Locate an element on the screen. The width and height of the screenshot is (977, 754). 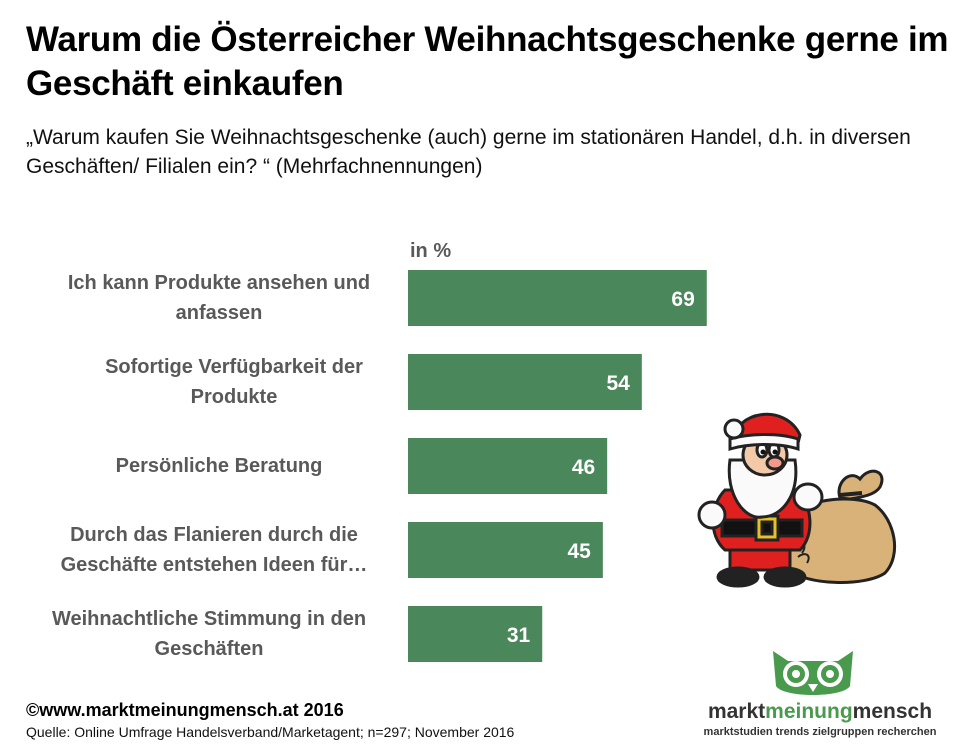
bar-value-label: 54 is located at coordinates (618, 383).